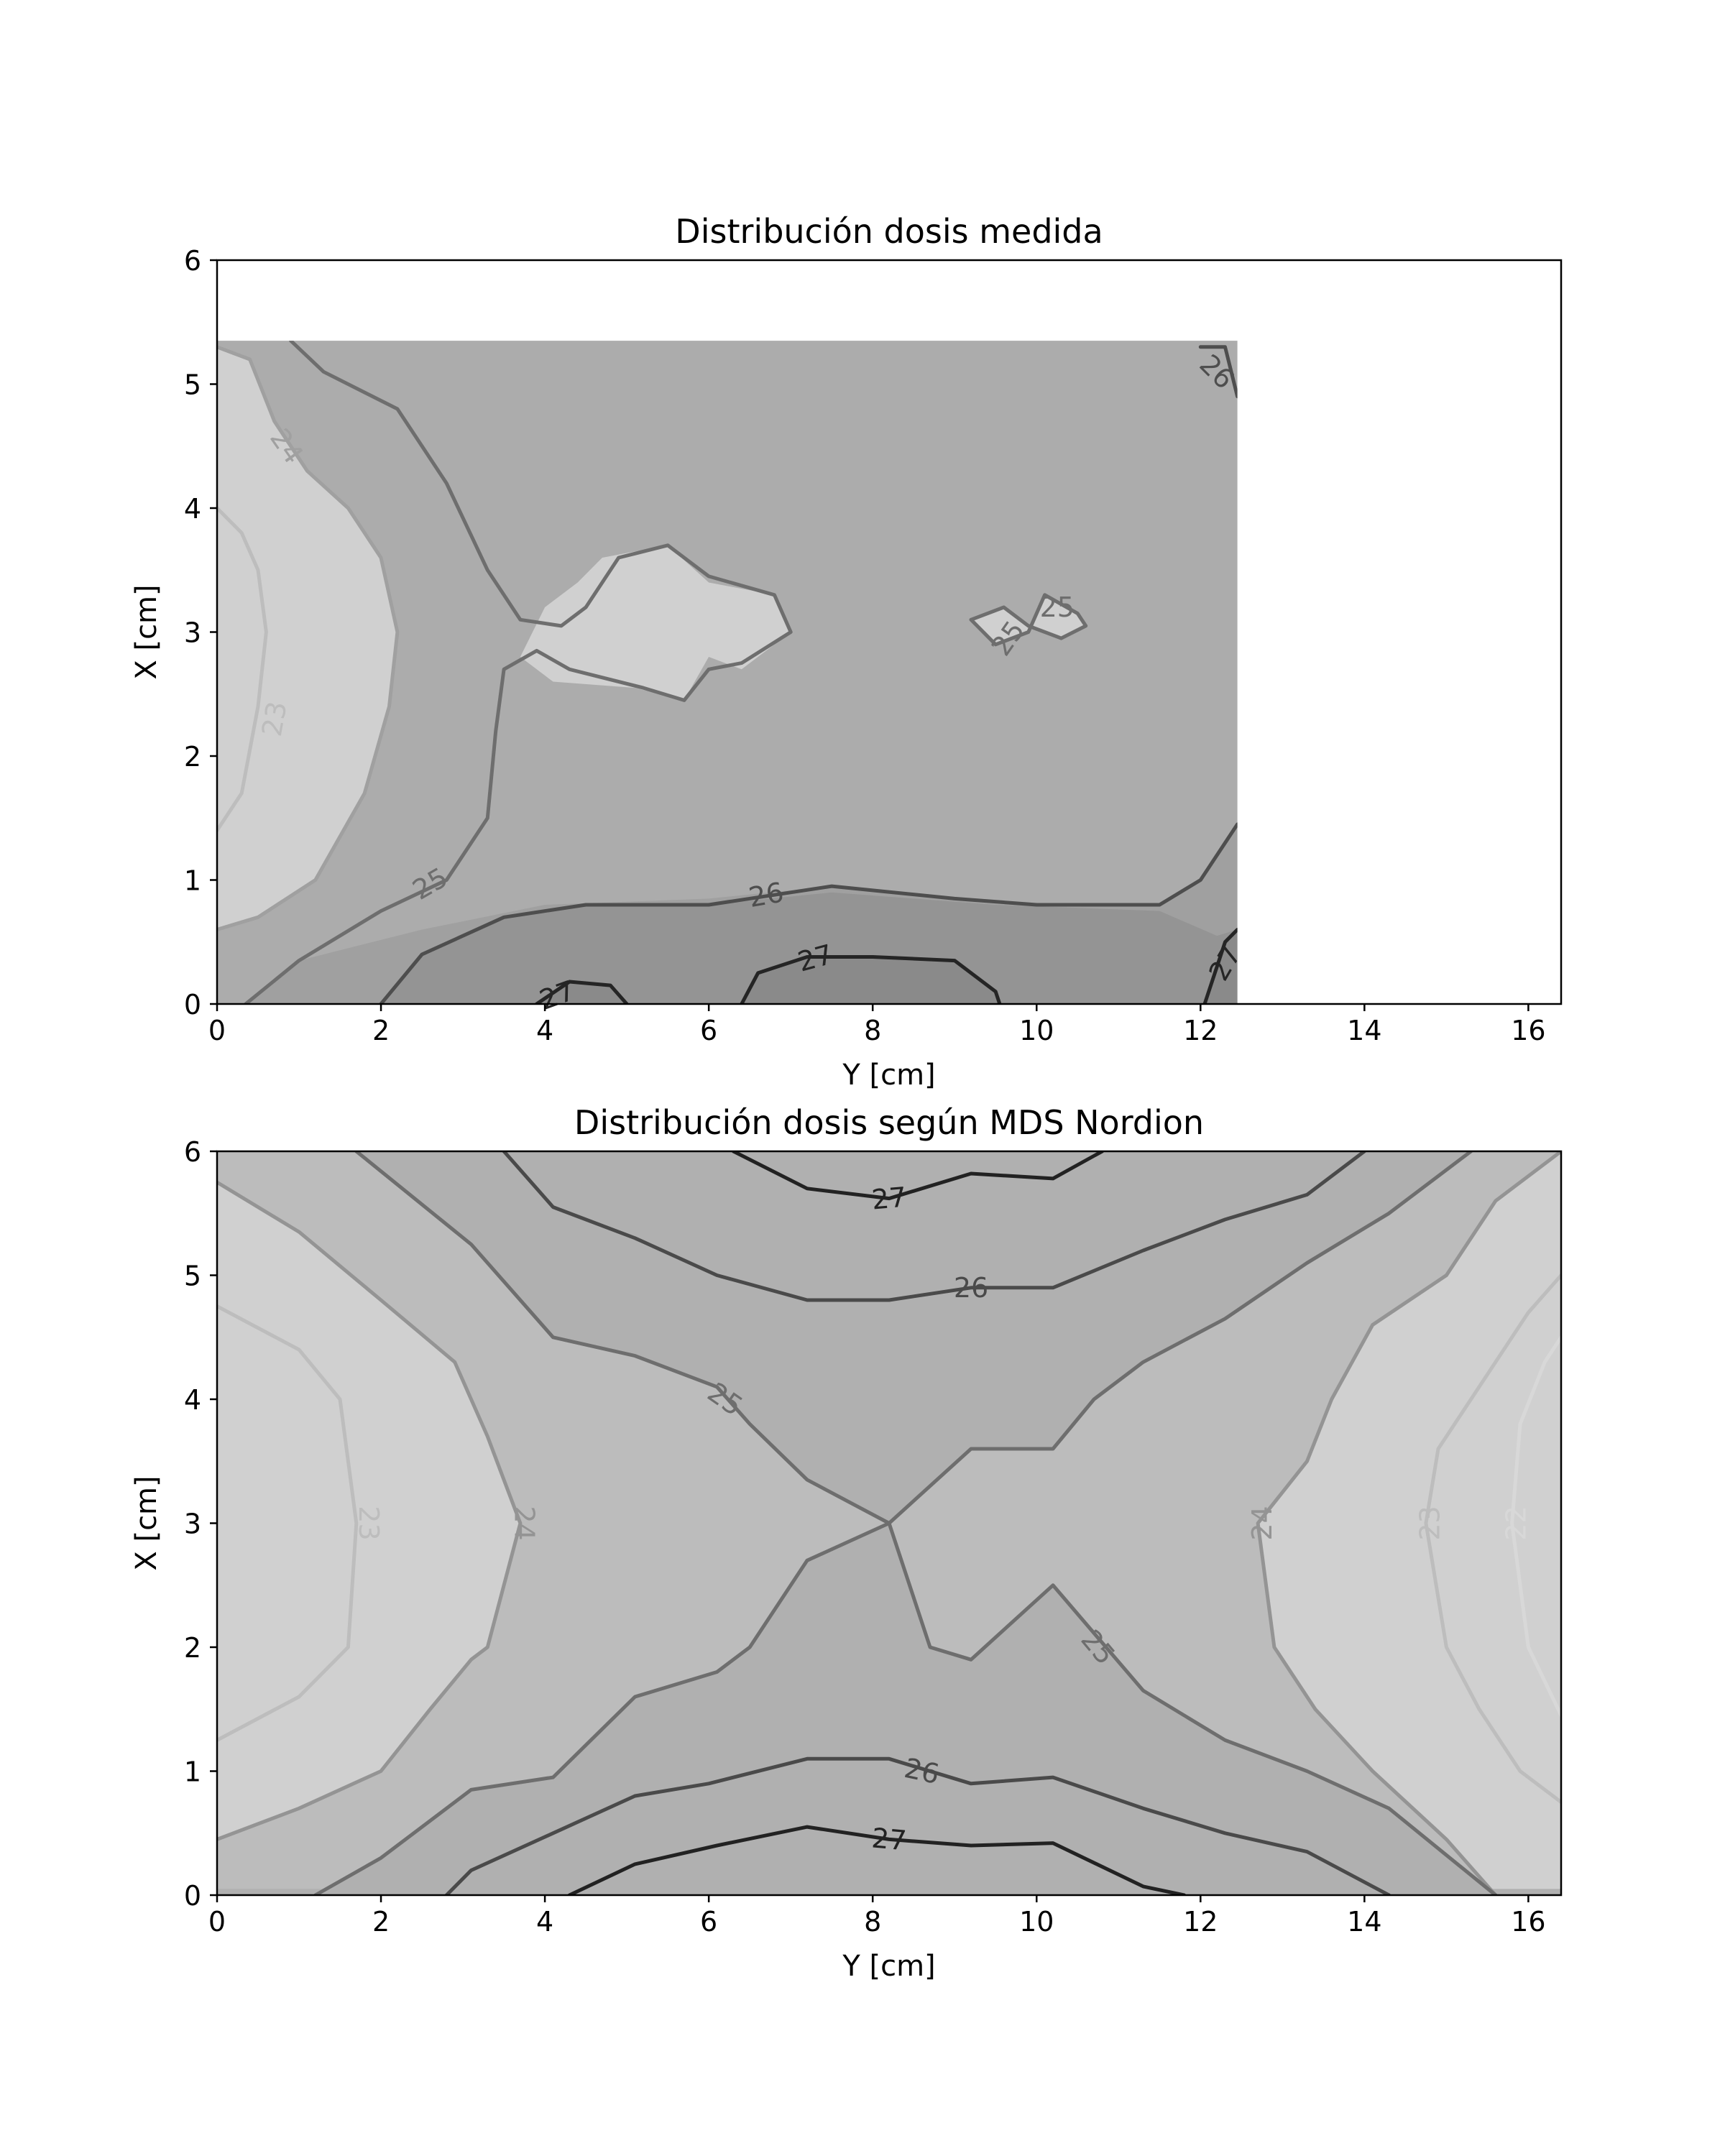  Describe the element at coordinates (1516, 1523) in the screenshot. I see `contour-label: 22` at that location.